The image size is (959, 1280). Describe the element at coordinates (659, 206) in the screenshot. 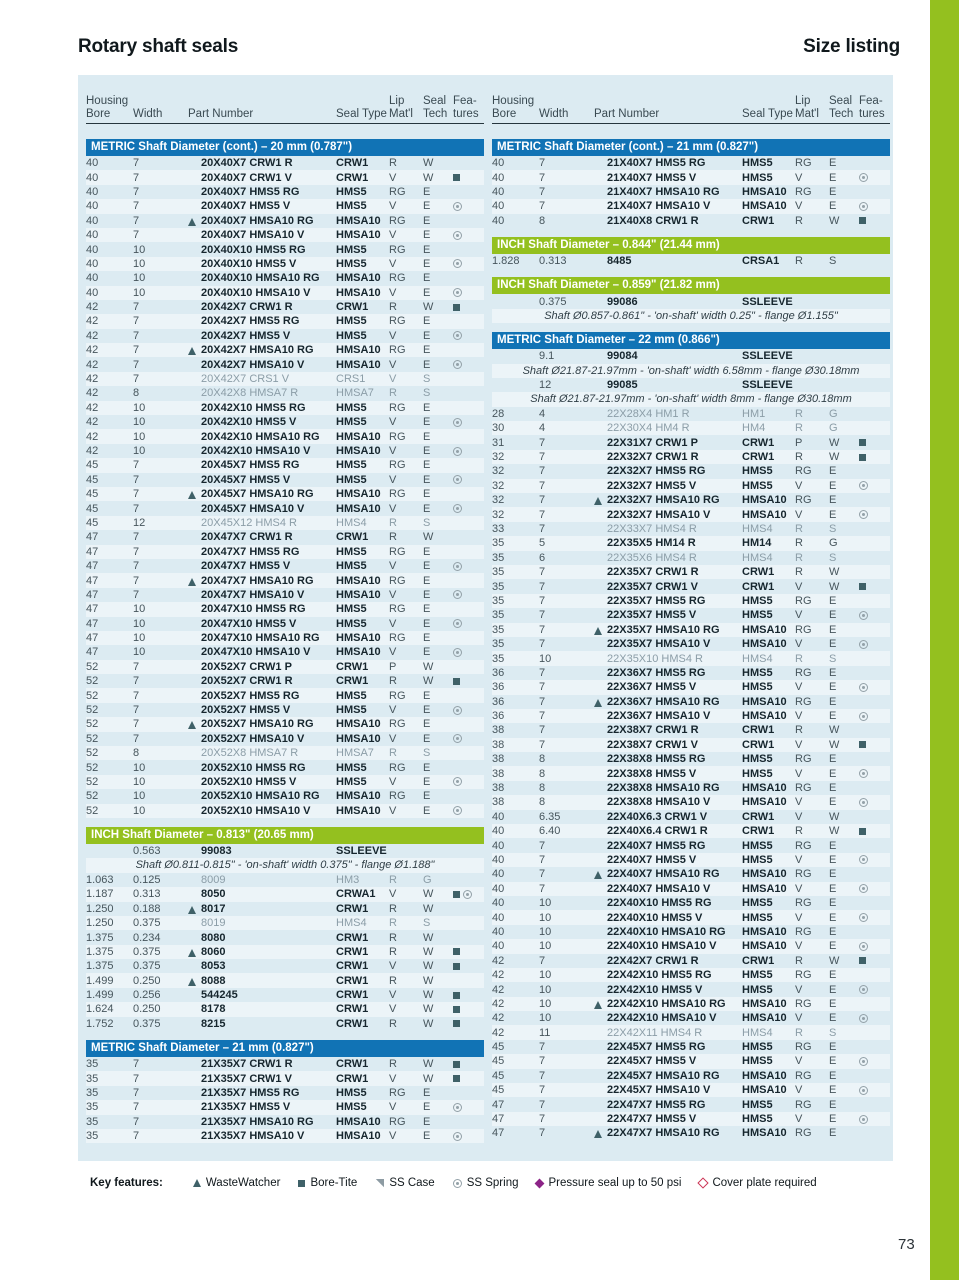

I see `part-number-cell: 21X40X7 HMSA10 V` at that location.